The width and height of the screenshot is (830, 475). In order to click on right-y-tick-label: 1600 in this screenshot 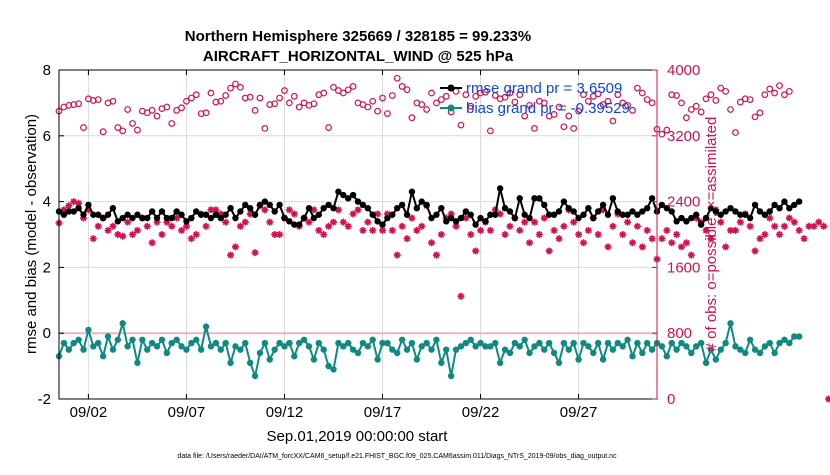, I will do `click(683, 267)`.